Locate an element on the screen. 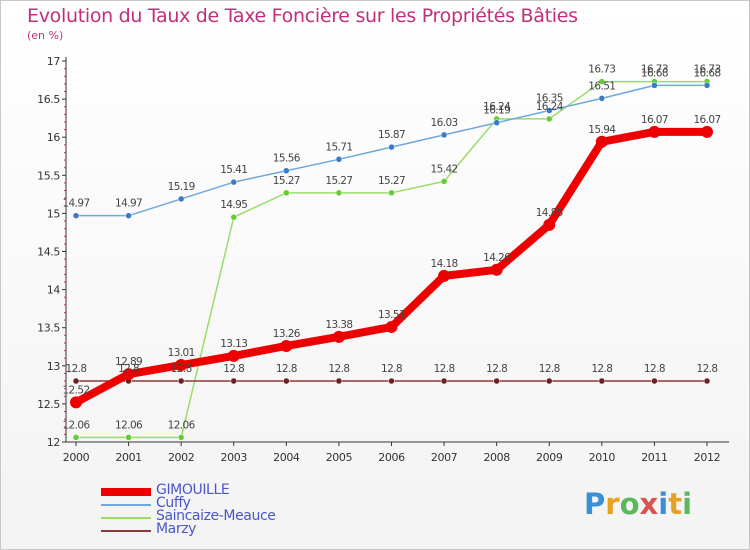 The image size is (750, 550). data-label: 15.94 is located at coordinates (602, 130).